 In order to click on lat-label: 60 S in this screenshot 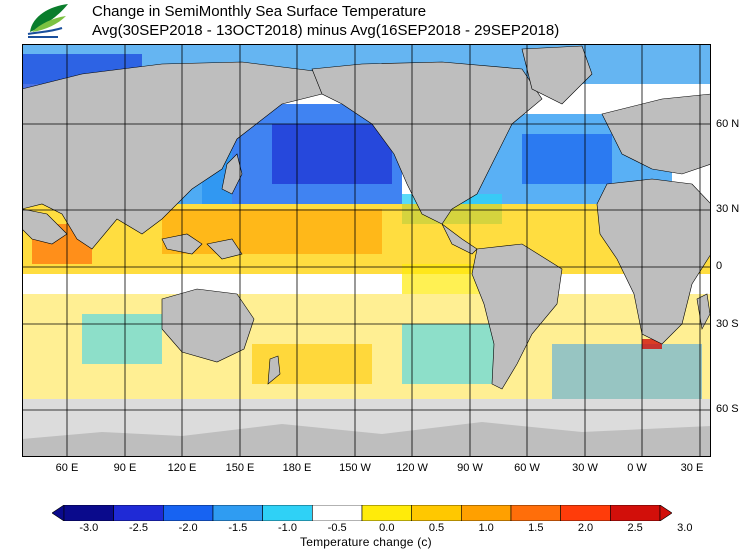, I will do `click(727, 409)`.